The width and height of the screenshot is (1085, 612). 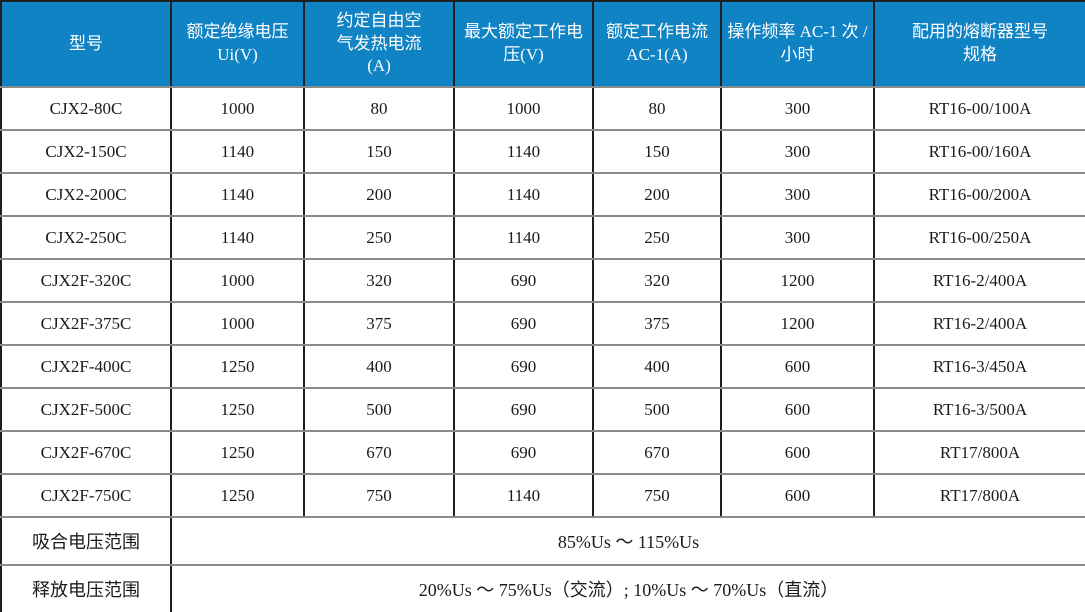 I want to click on model-cell: CJX2-150C, so click(x=86, y=151).